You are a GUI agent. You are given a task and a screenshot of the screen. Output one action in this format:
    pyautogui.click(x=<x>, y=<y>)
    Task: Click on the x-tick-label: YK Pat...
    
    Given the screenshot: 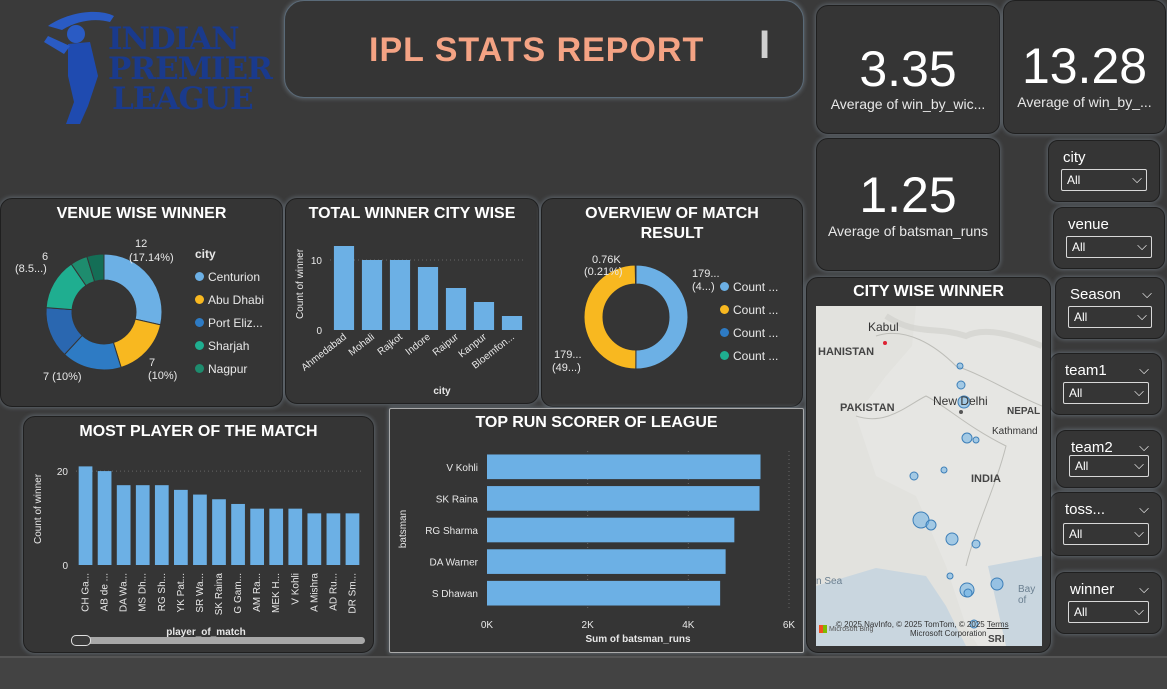 What is the action you would take?
    pyautogui.click(x=181, y=592)
    